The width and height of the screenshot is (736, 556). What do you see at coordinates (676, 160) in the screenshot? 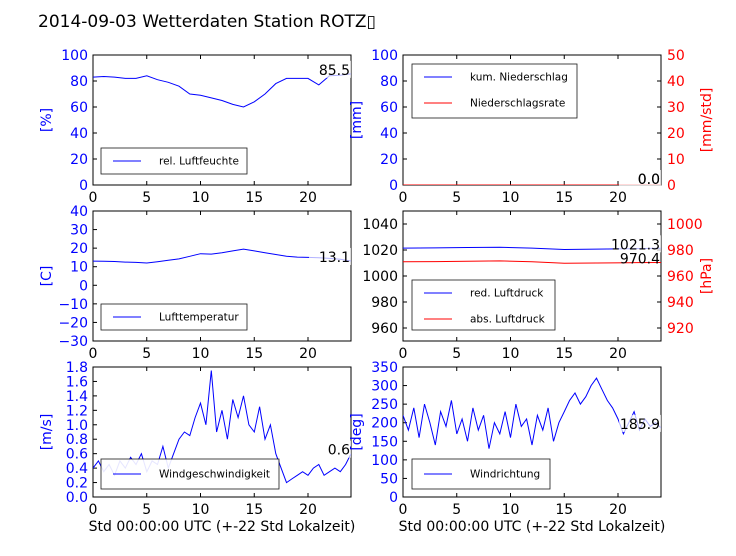
I see `y-tick-label-right: 10` at bounding box center [676, 160].